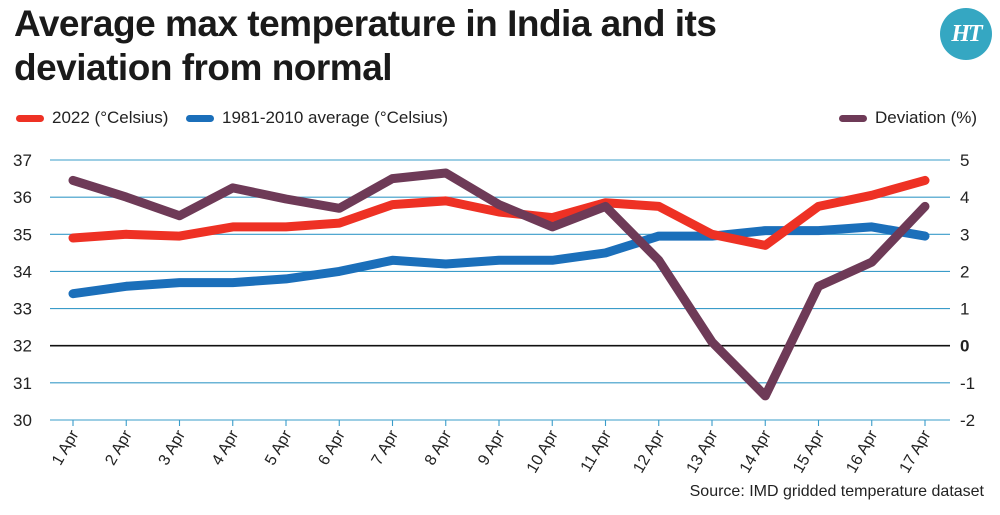 This screenshot has width=1000, height=515. I want to click on y-tick-label-right: 0, so click(964, 346).